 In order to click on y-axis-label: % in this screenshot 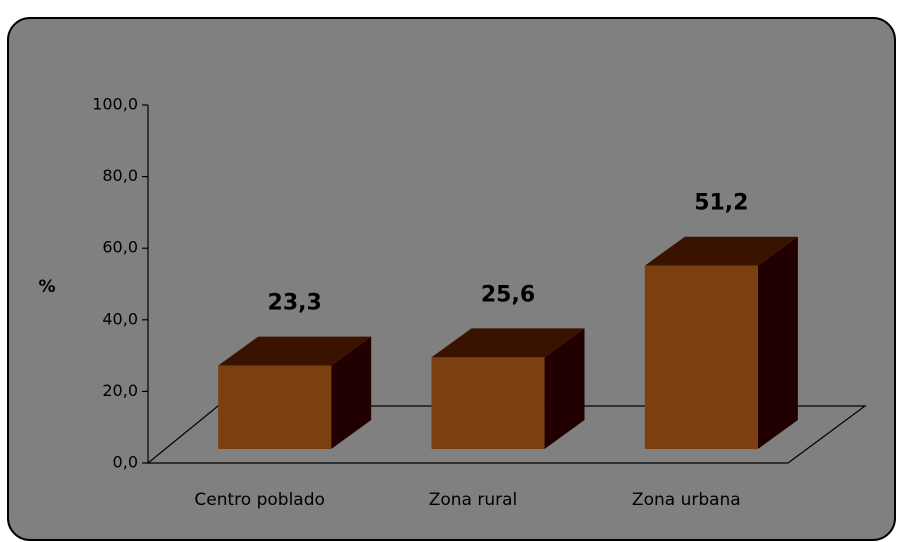, I will do `click(46, 287)`.